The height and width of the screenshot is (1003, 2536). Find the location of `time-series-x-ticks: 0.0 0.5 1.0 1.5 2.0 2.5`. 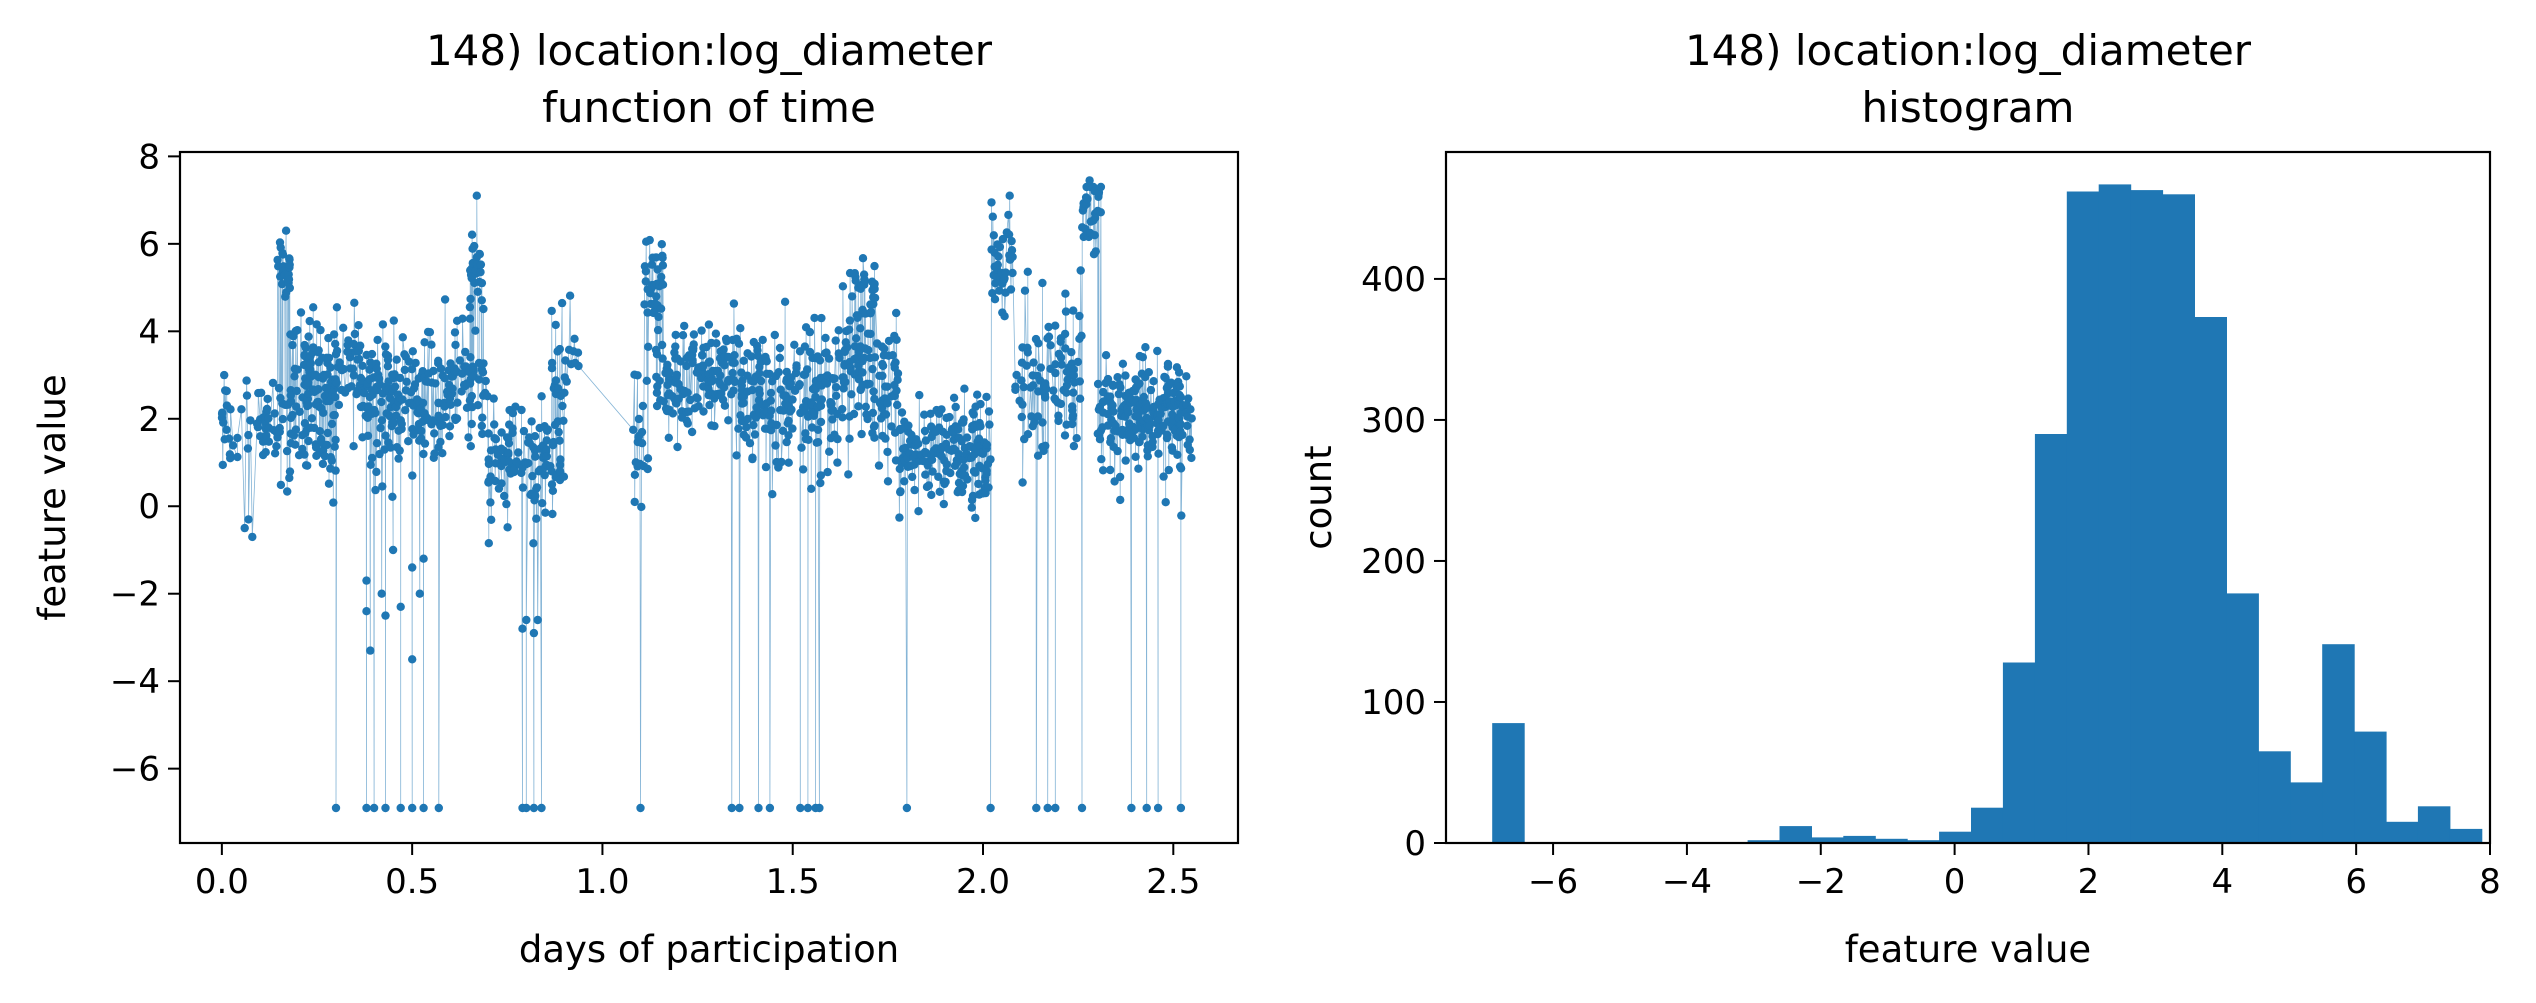

time-series-x-ticks: 0.0 0.5 1.0 1.5 2.0 2.5 is located at coordinates (697, 872).